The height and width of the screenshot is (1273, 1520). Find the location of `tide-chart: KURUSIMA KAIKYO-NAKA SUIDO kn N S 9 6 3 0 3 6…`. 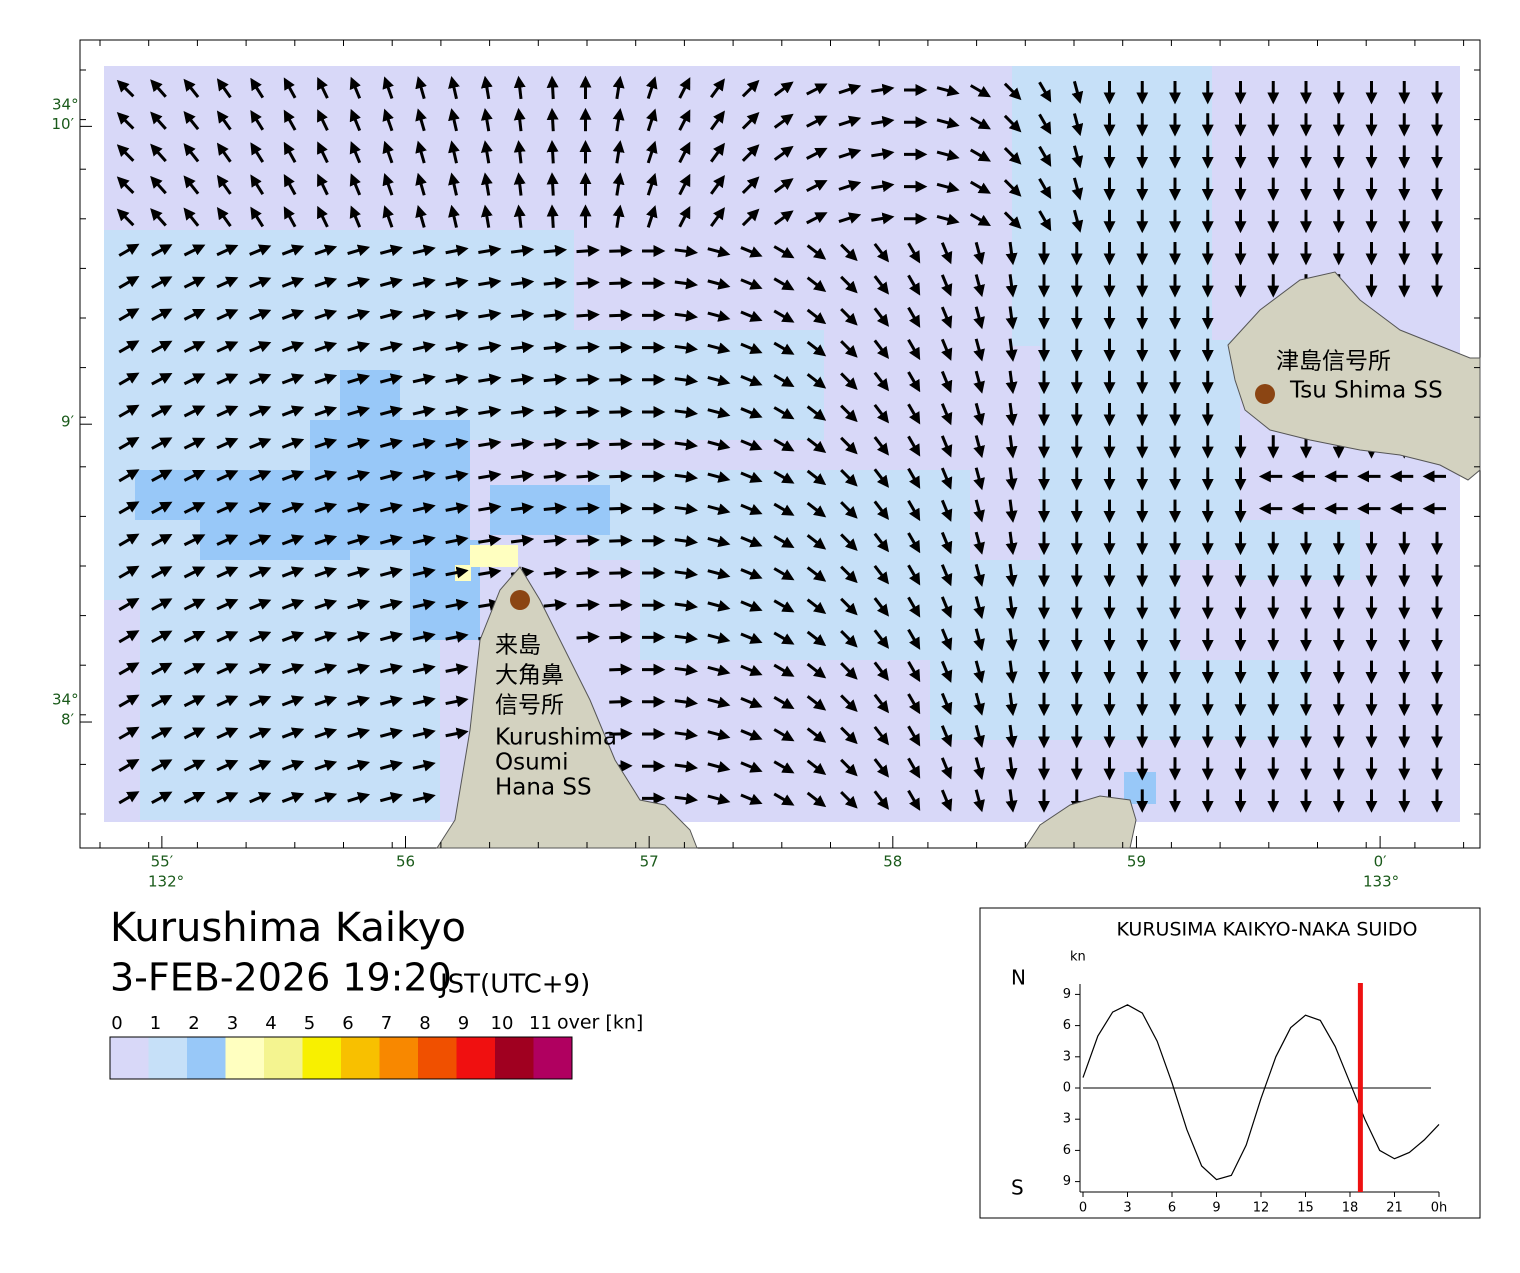

tide-chart: KURUSIMA KAIKYO-NAKA SUIDO kn N S 9 6 3 0 3 6… is located at coordinates (1230, 1063).